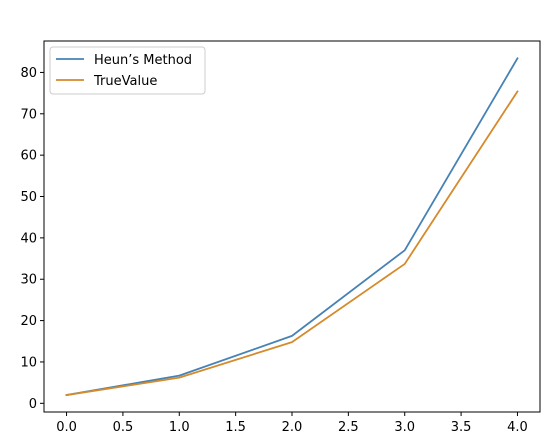  What do you see at coordinates (28, 280) in the screenshot?
I see `y-tick-label: 30` at bounding box center [28, 280].